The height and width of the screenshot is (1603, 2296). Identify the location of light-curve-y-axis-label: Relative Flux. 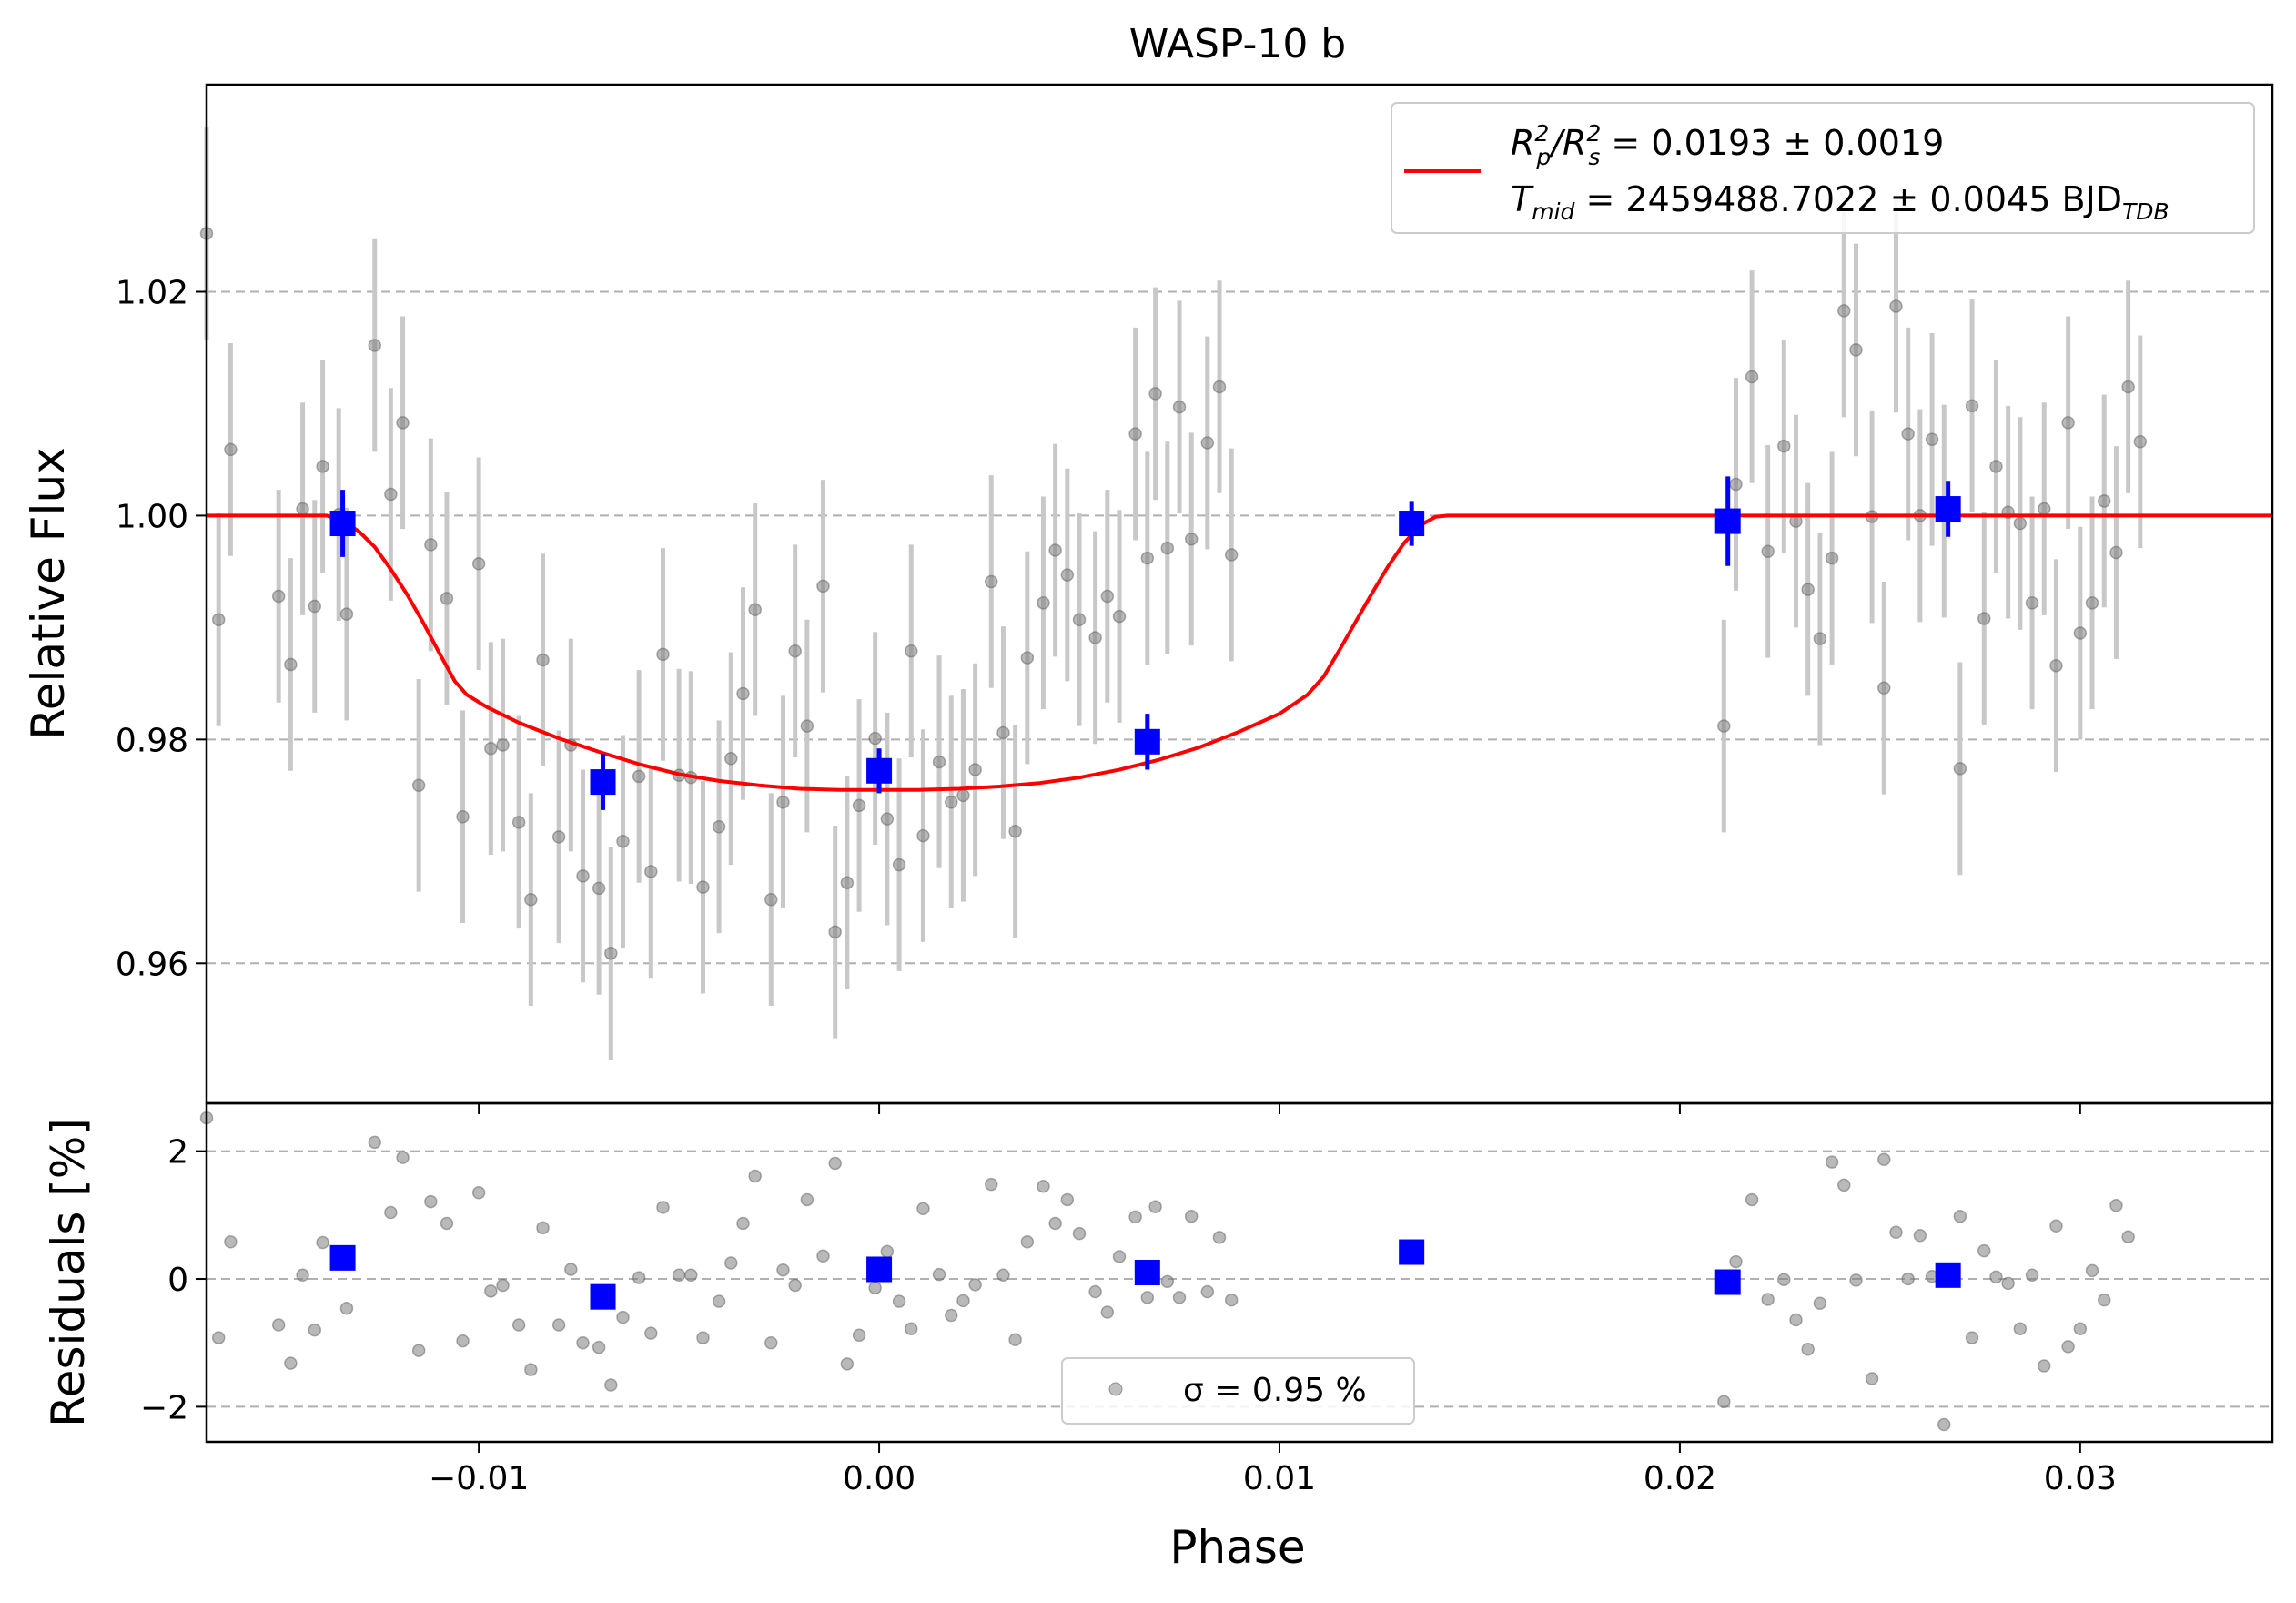
(49, 593).